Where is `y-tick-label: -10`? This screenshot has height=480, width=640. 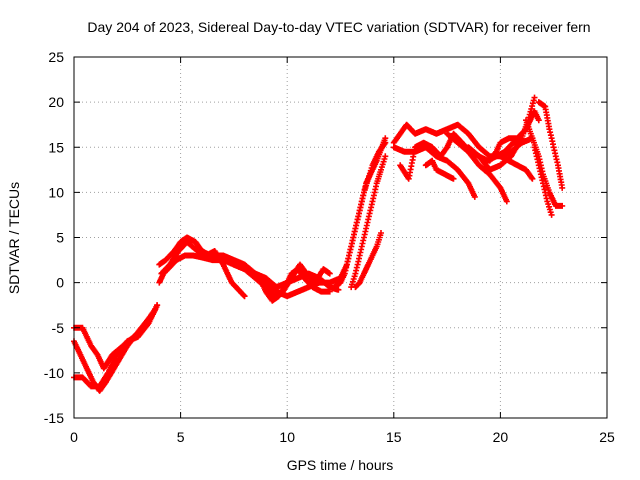
y-tick-label: -10 is located at coordinates (54, 373).